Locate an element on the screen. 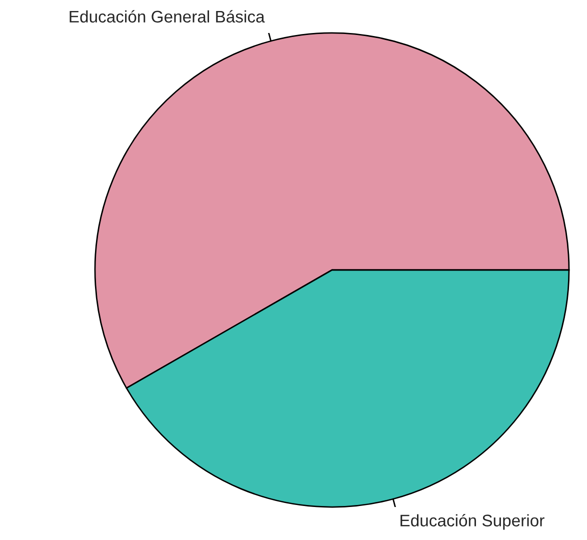 Image resolution: width=587 pixels, height=540 pixels. slice-label: Educación General Básica is located at coordinates (167, 16).